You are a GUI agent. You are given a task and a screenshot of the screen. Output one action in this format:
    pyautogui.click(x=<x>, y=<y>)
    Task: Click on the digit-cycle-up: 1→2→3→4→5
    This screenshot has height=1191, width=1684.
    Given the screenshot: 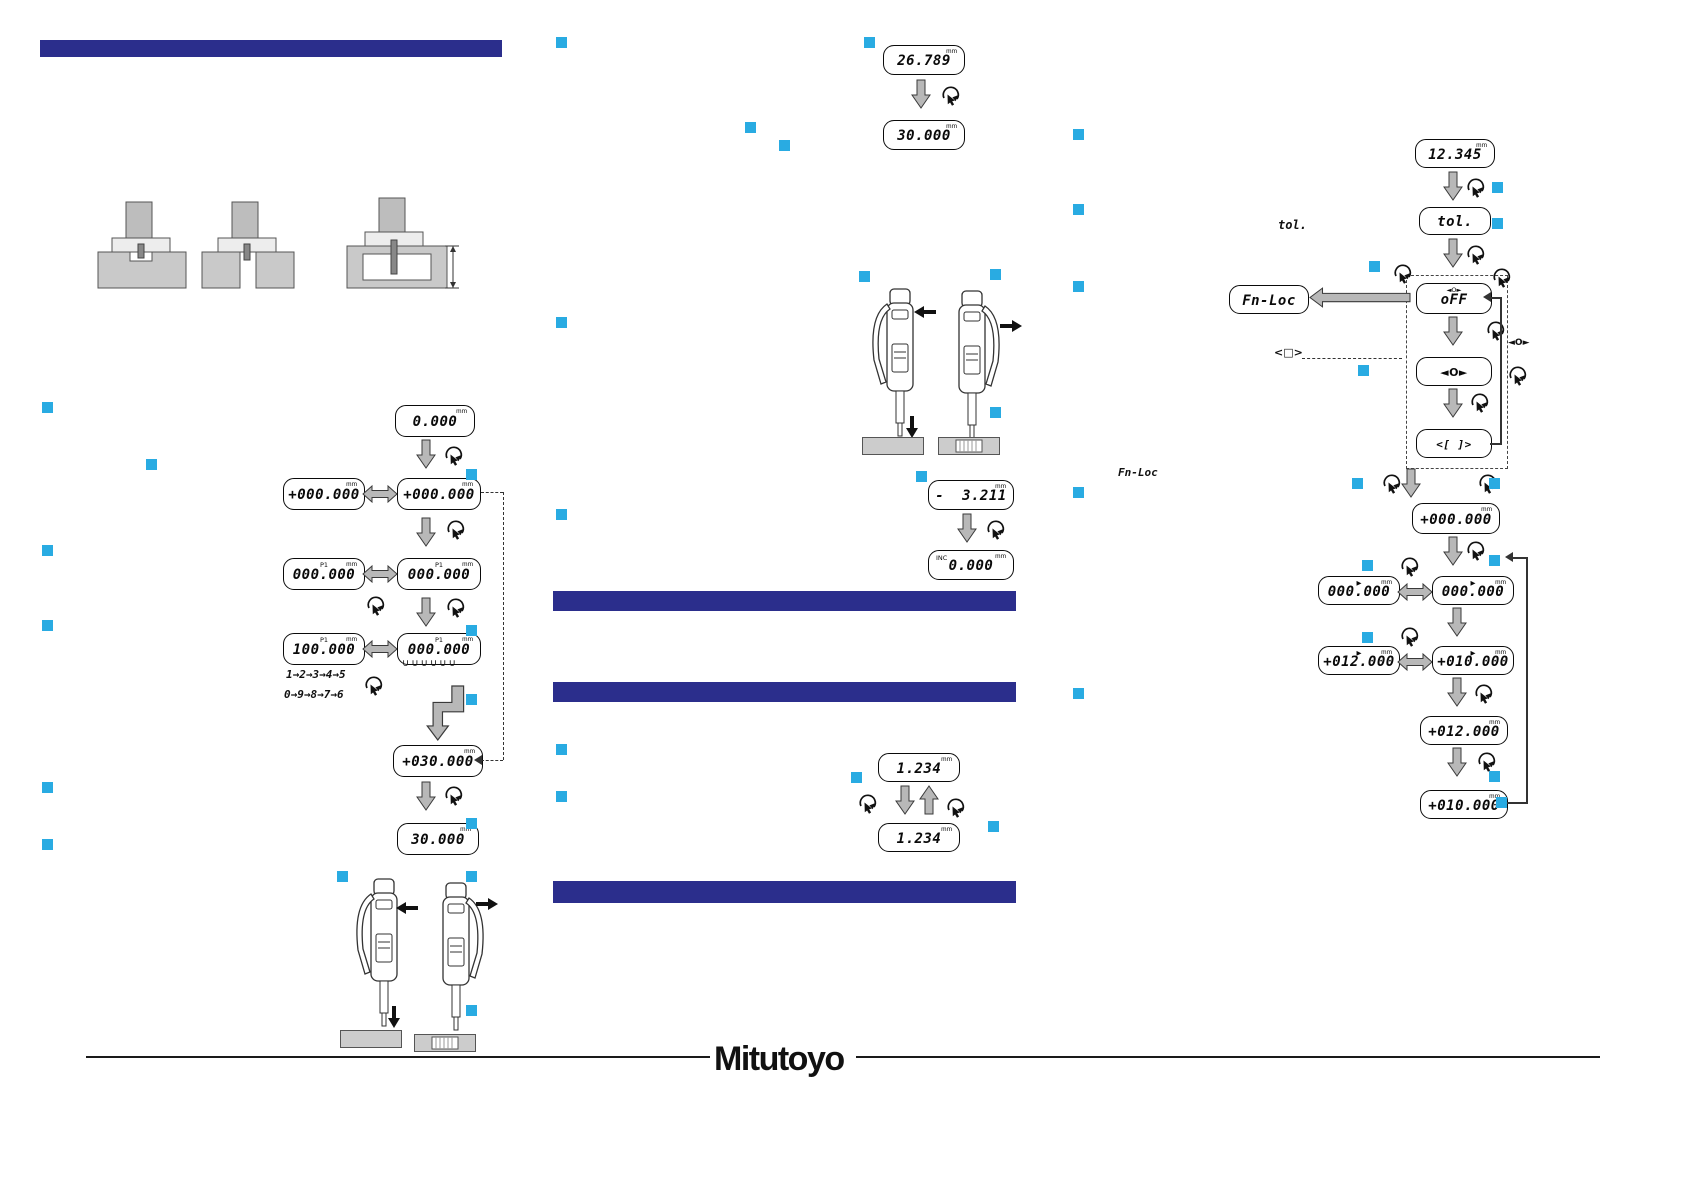 What is the action you would take?
    pyautogui.click(x=316, y=674)
    